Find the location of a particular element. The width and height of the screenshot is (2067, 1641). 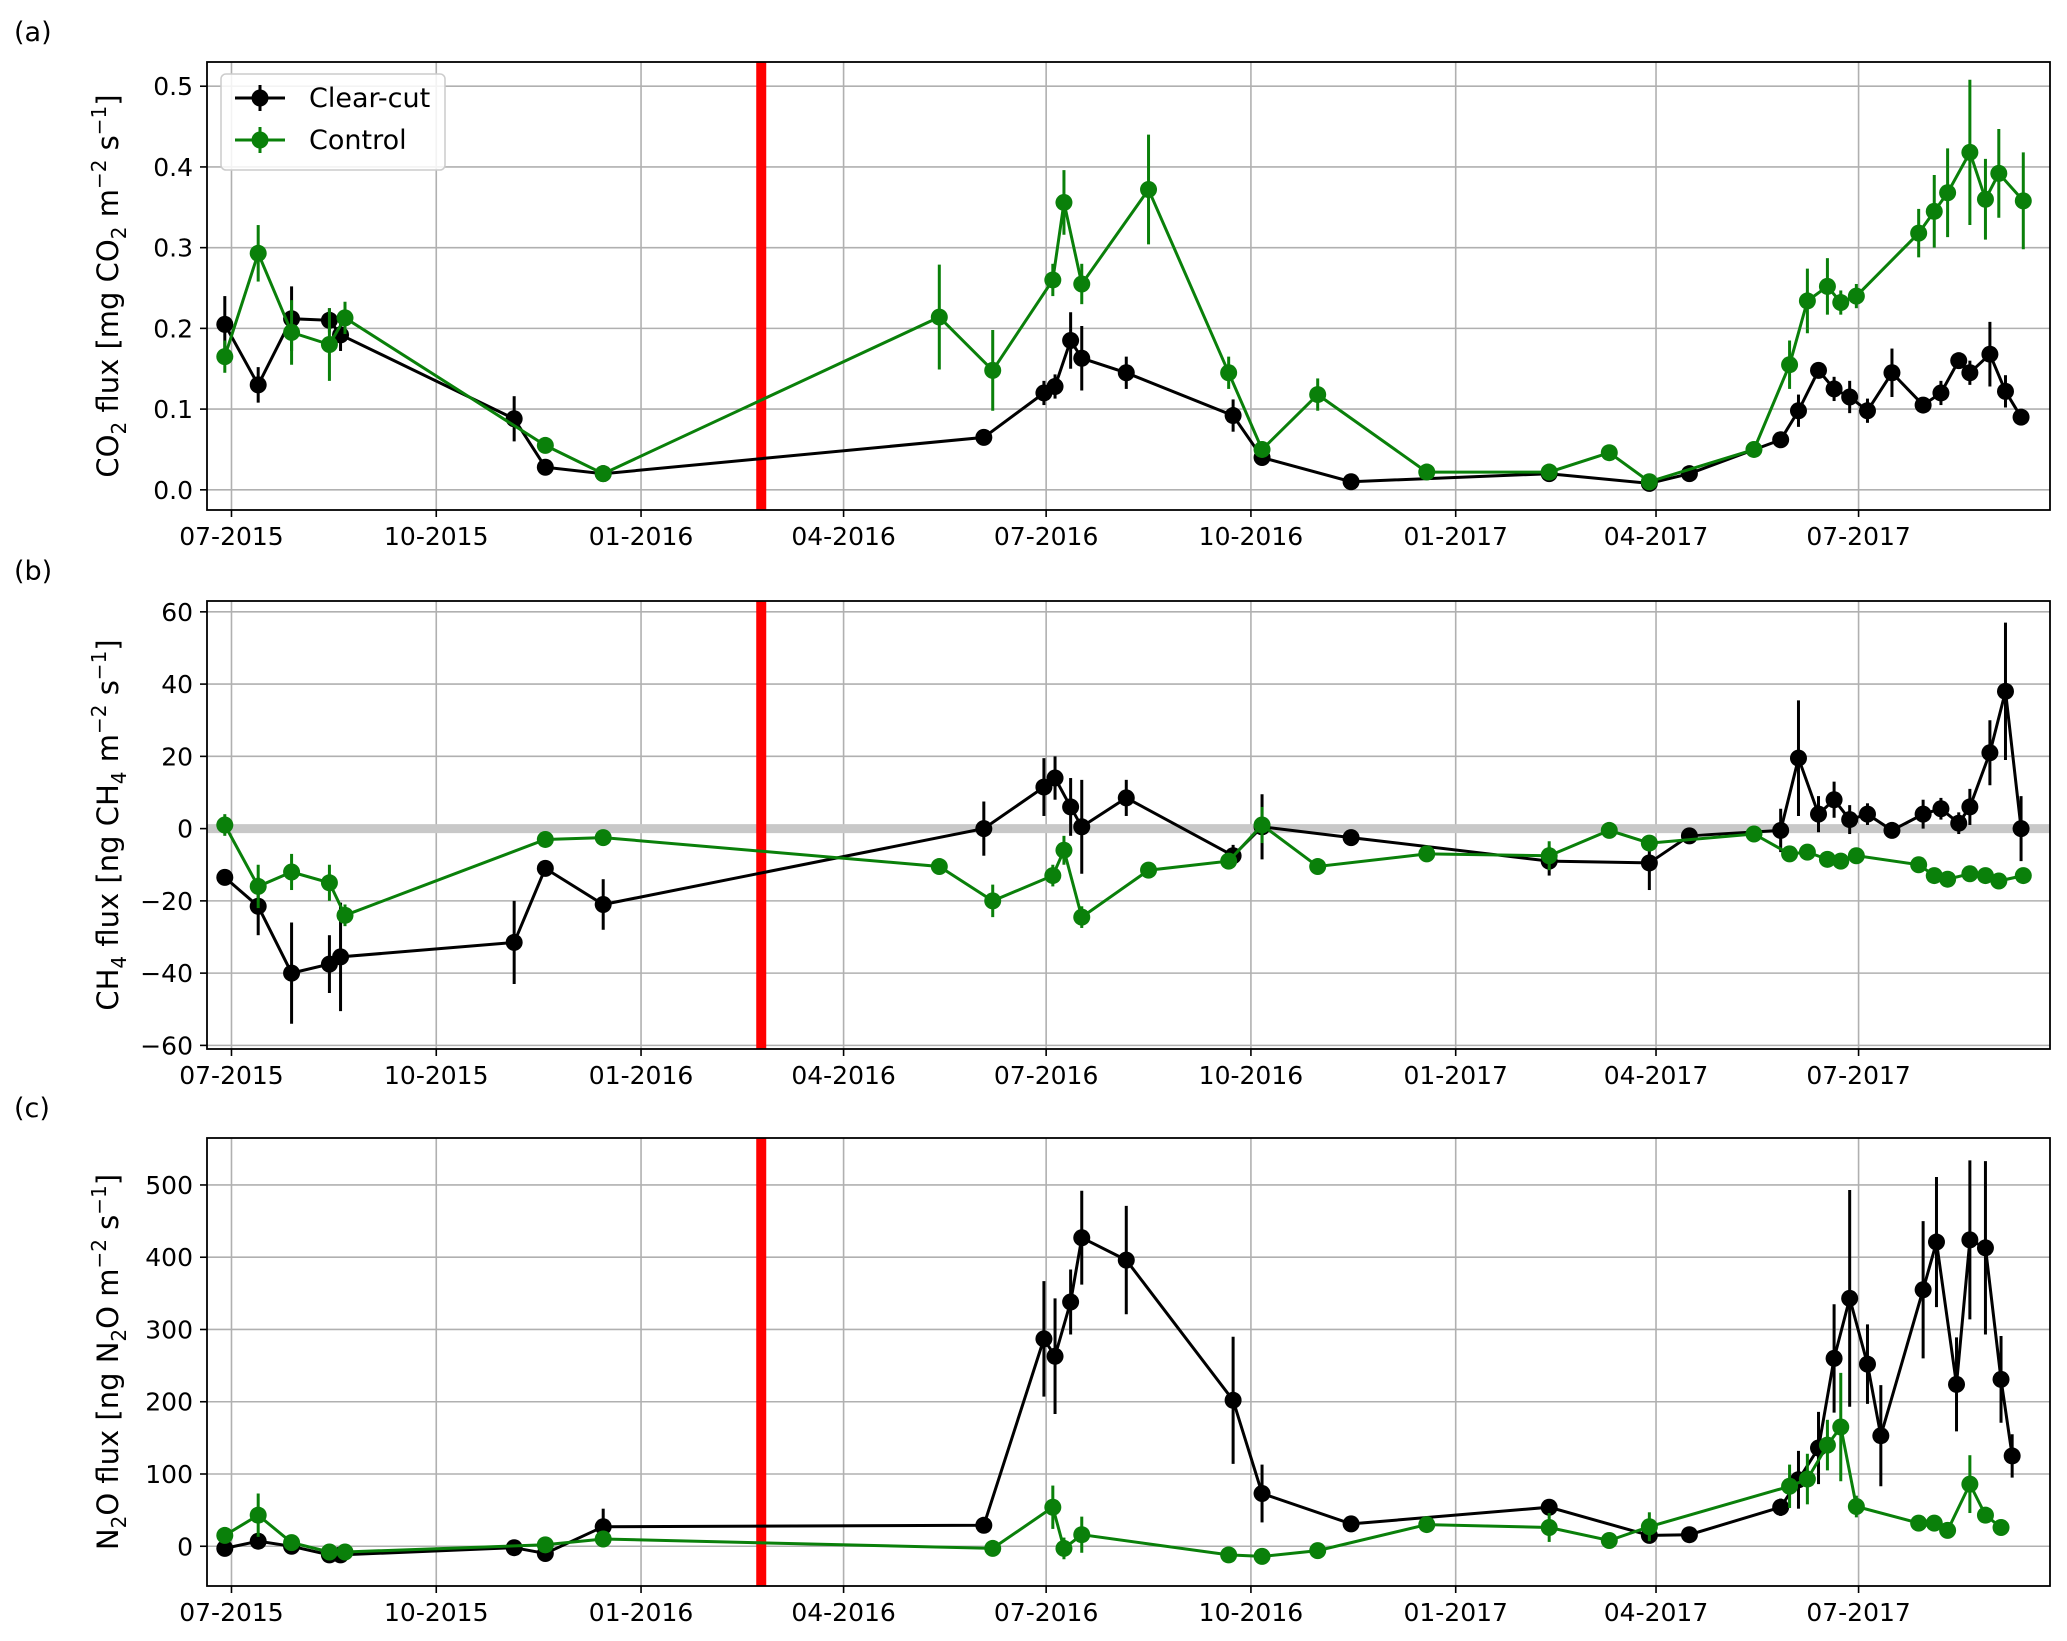

y-axis-label-part: N is located at coordinates (108, 1539).